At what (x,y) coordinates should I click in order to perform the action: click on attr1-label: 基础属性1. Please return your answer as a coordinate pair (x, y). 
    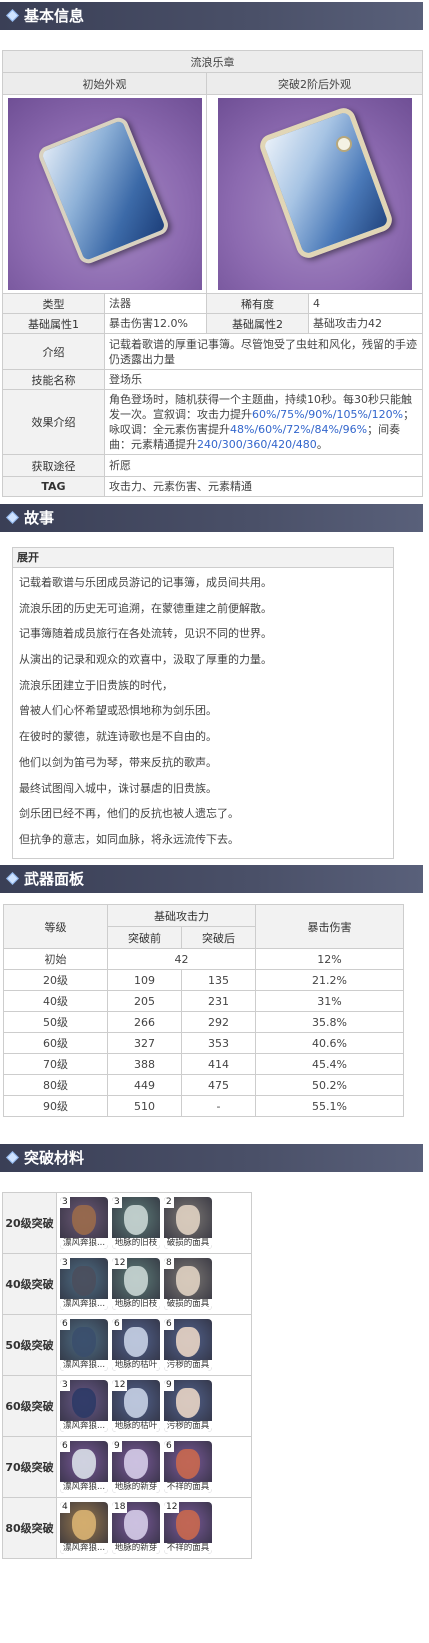
    Looking at the image, I should click on (53, 323).